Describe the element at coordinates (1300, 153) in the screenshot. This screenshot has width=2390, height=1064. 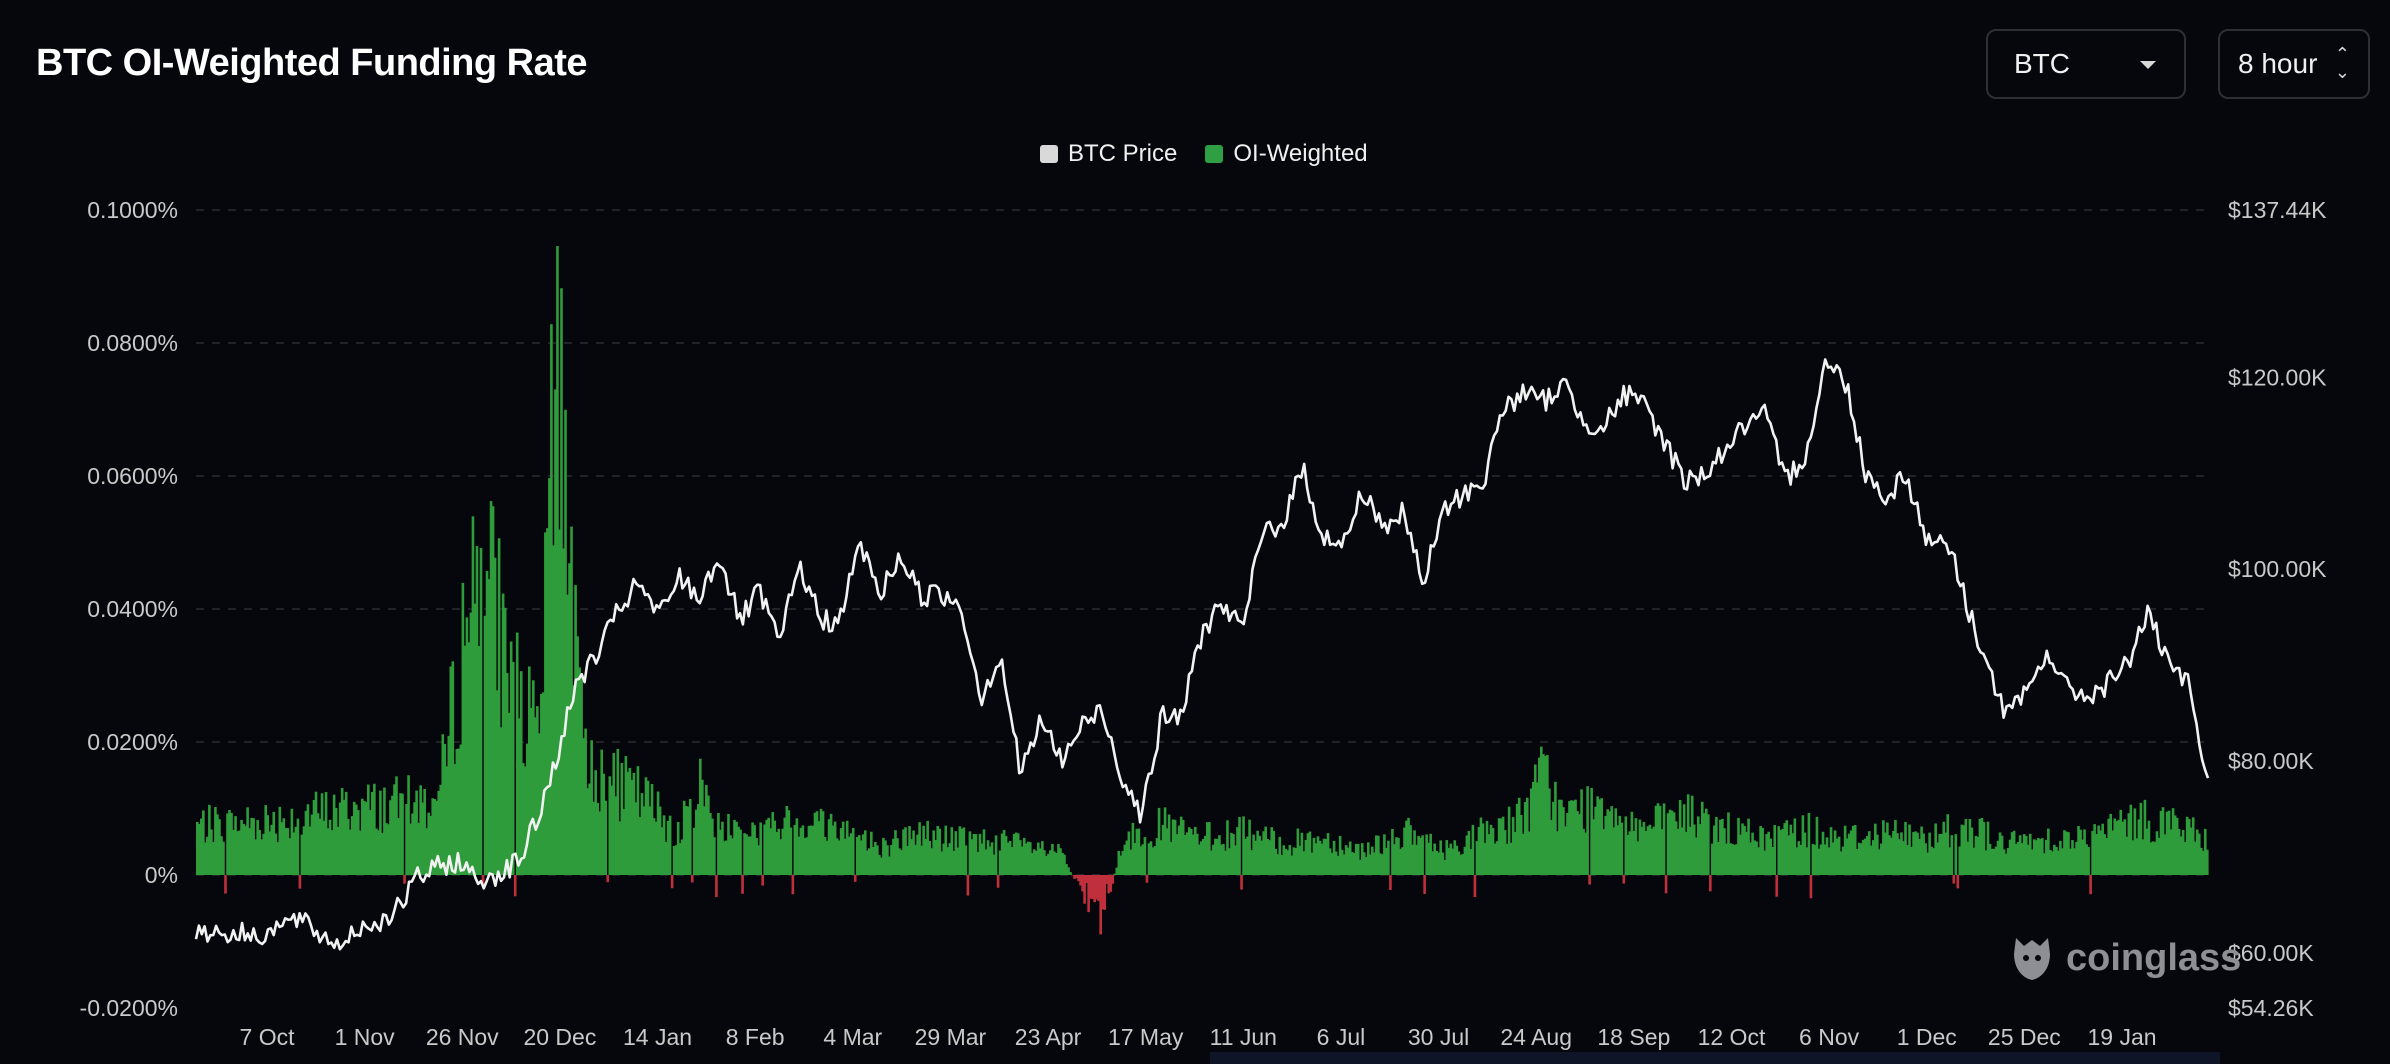
I see `legend-label-oi-weighted: OI-Weighted` at that location.